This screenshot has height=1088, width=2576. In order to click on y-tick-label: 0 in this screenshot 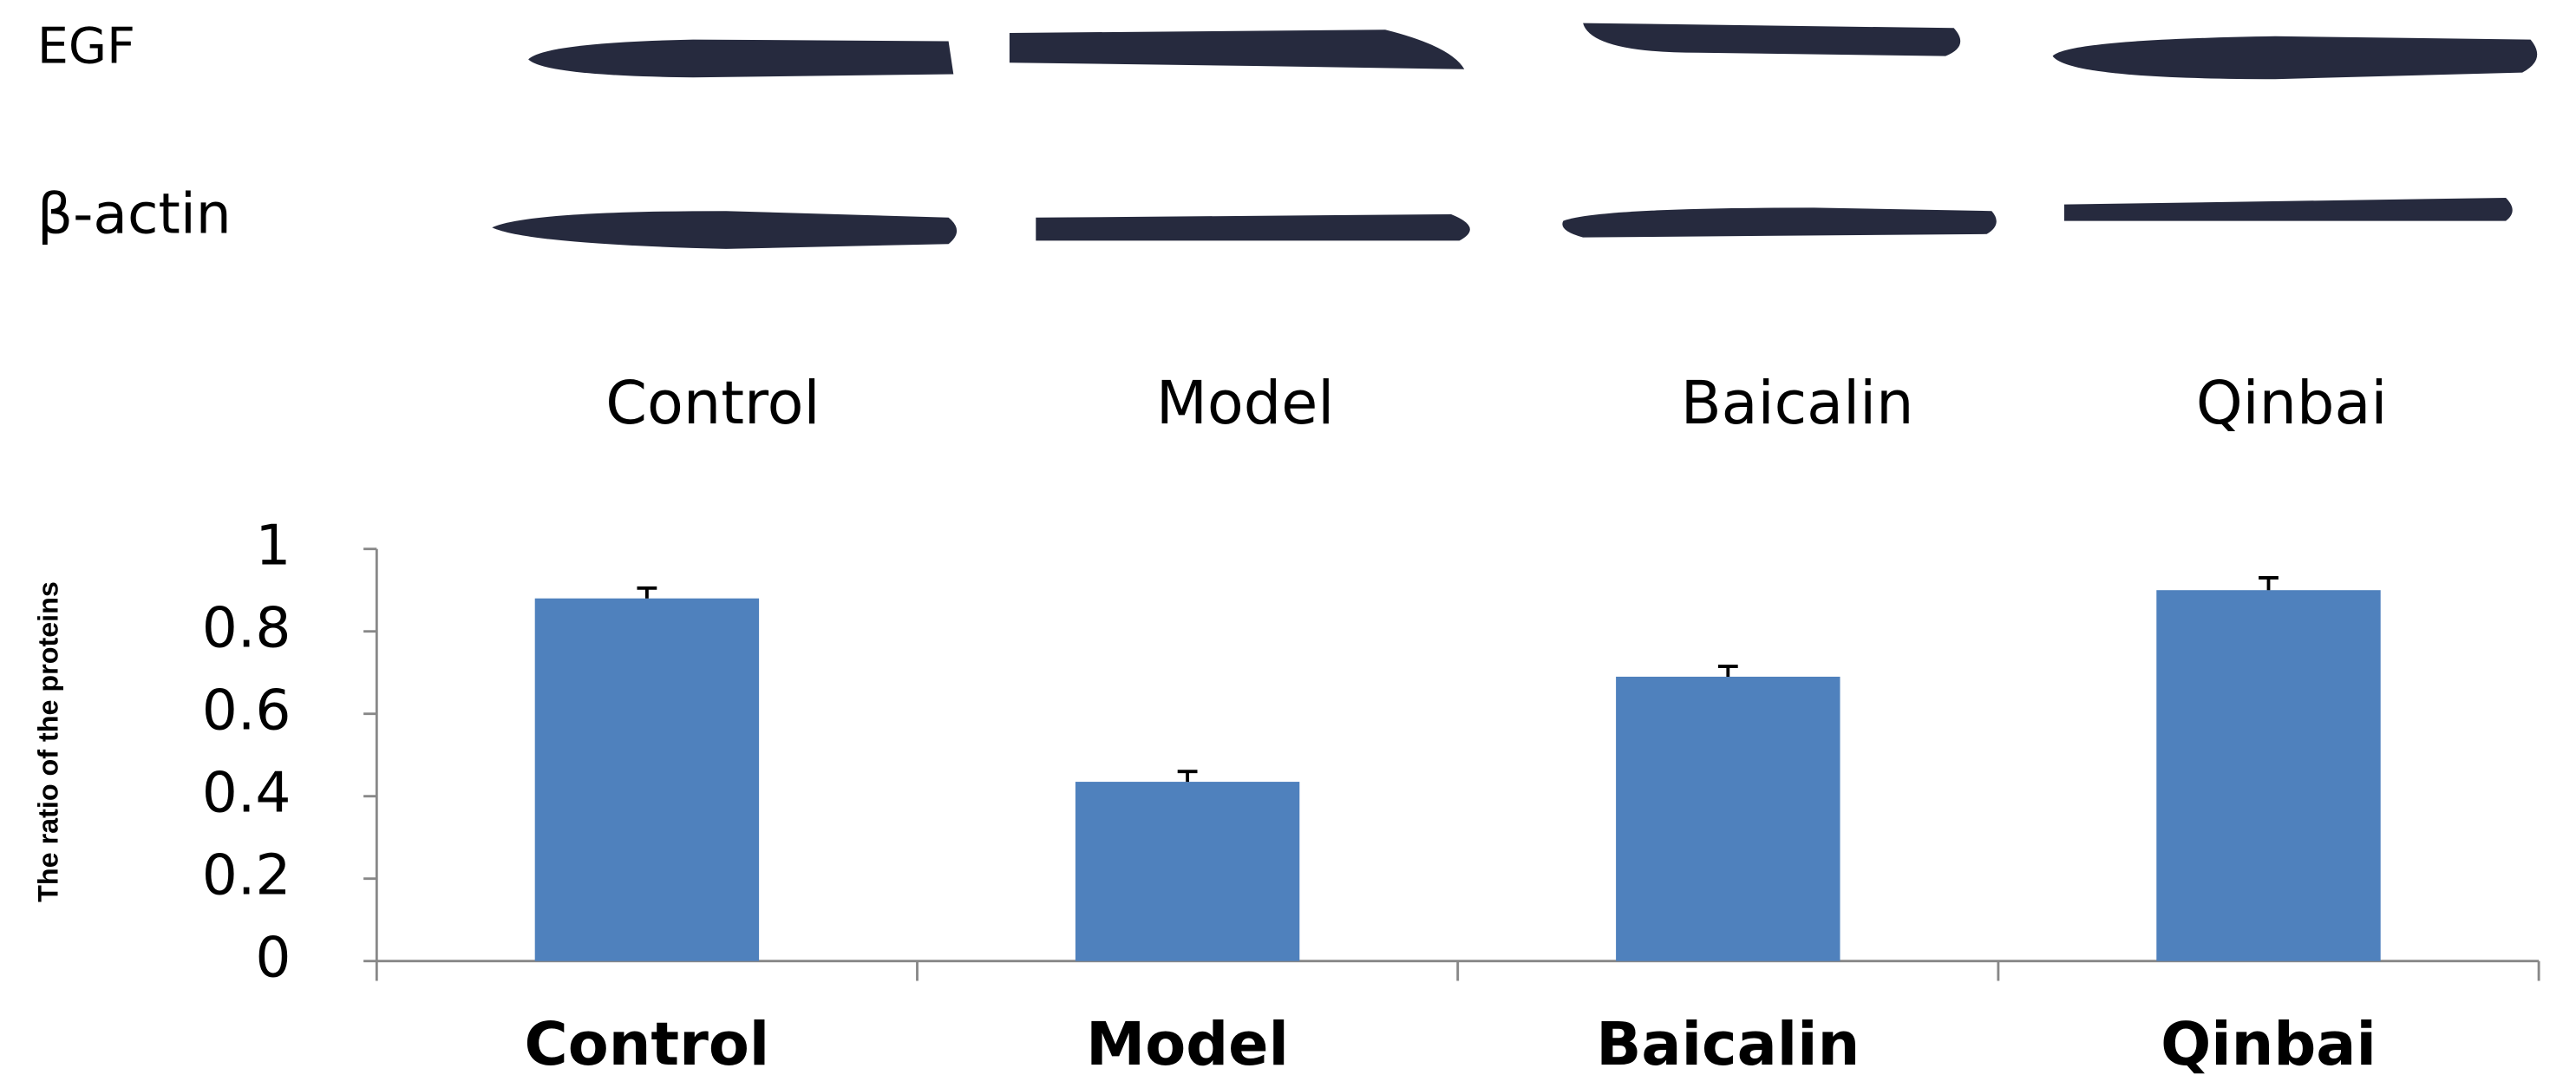, I will do `click(273, 957)`.